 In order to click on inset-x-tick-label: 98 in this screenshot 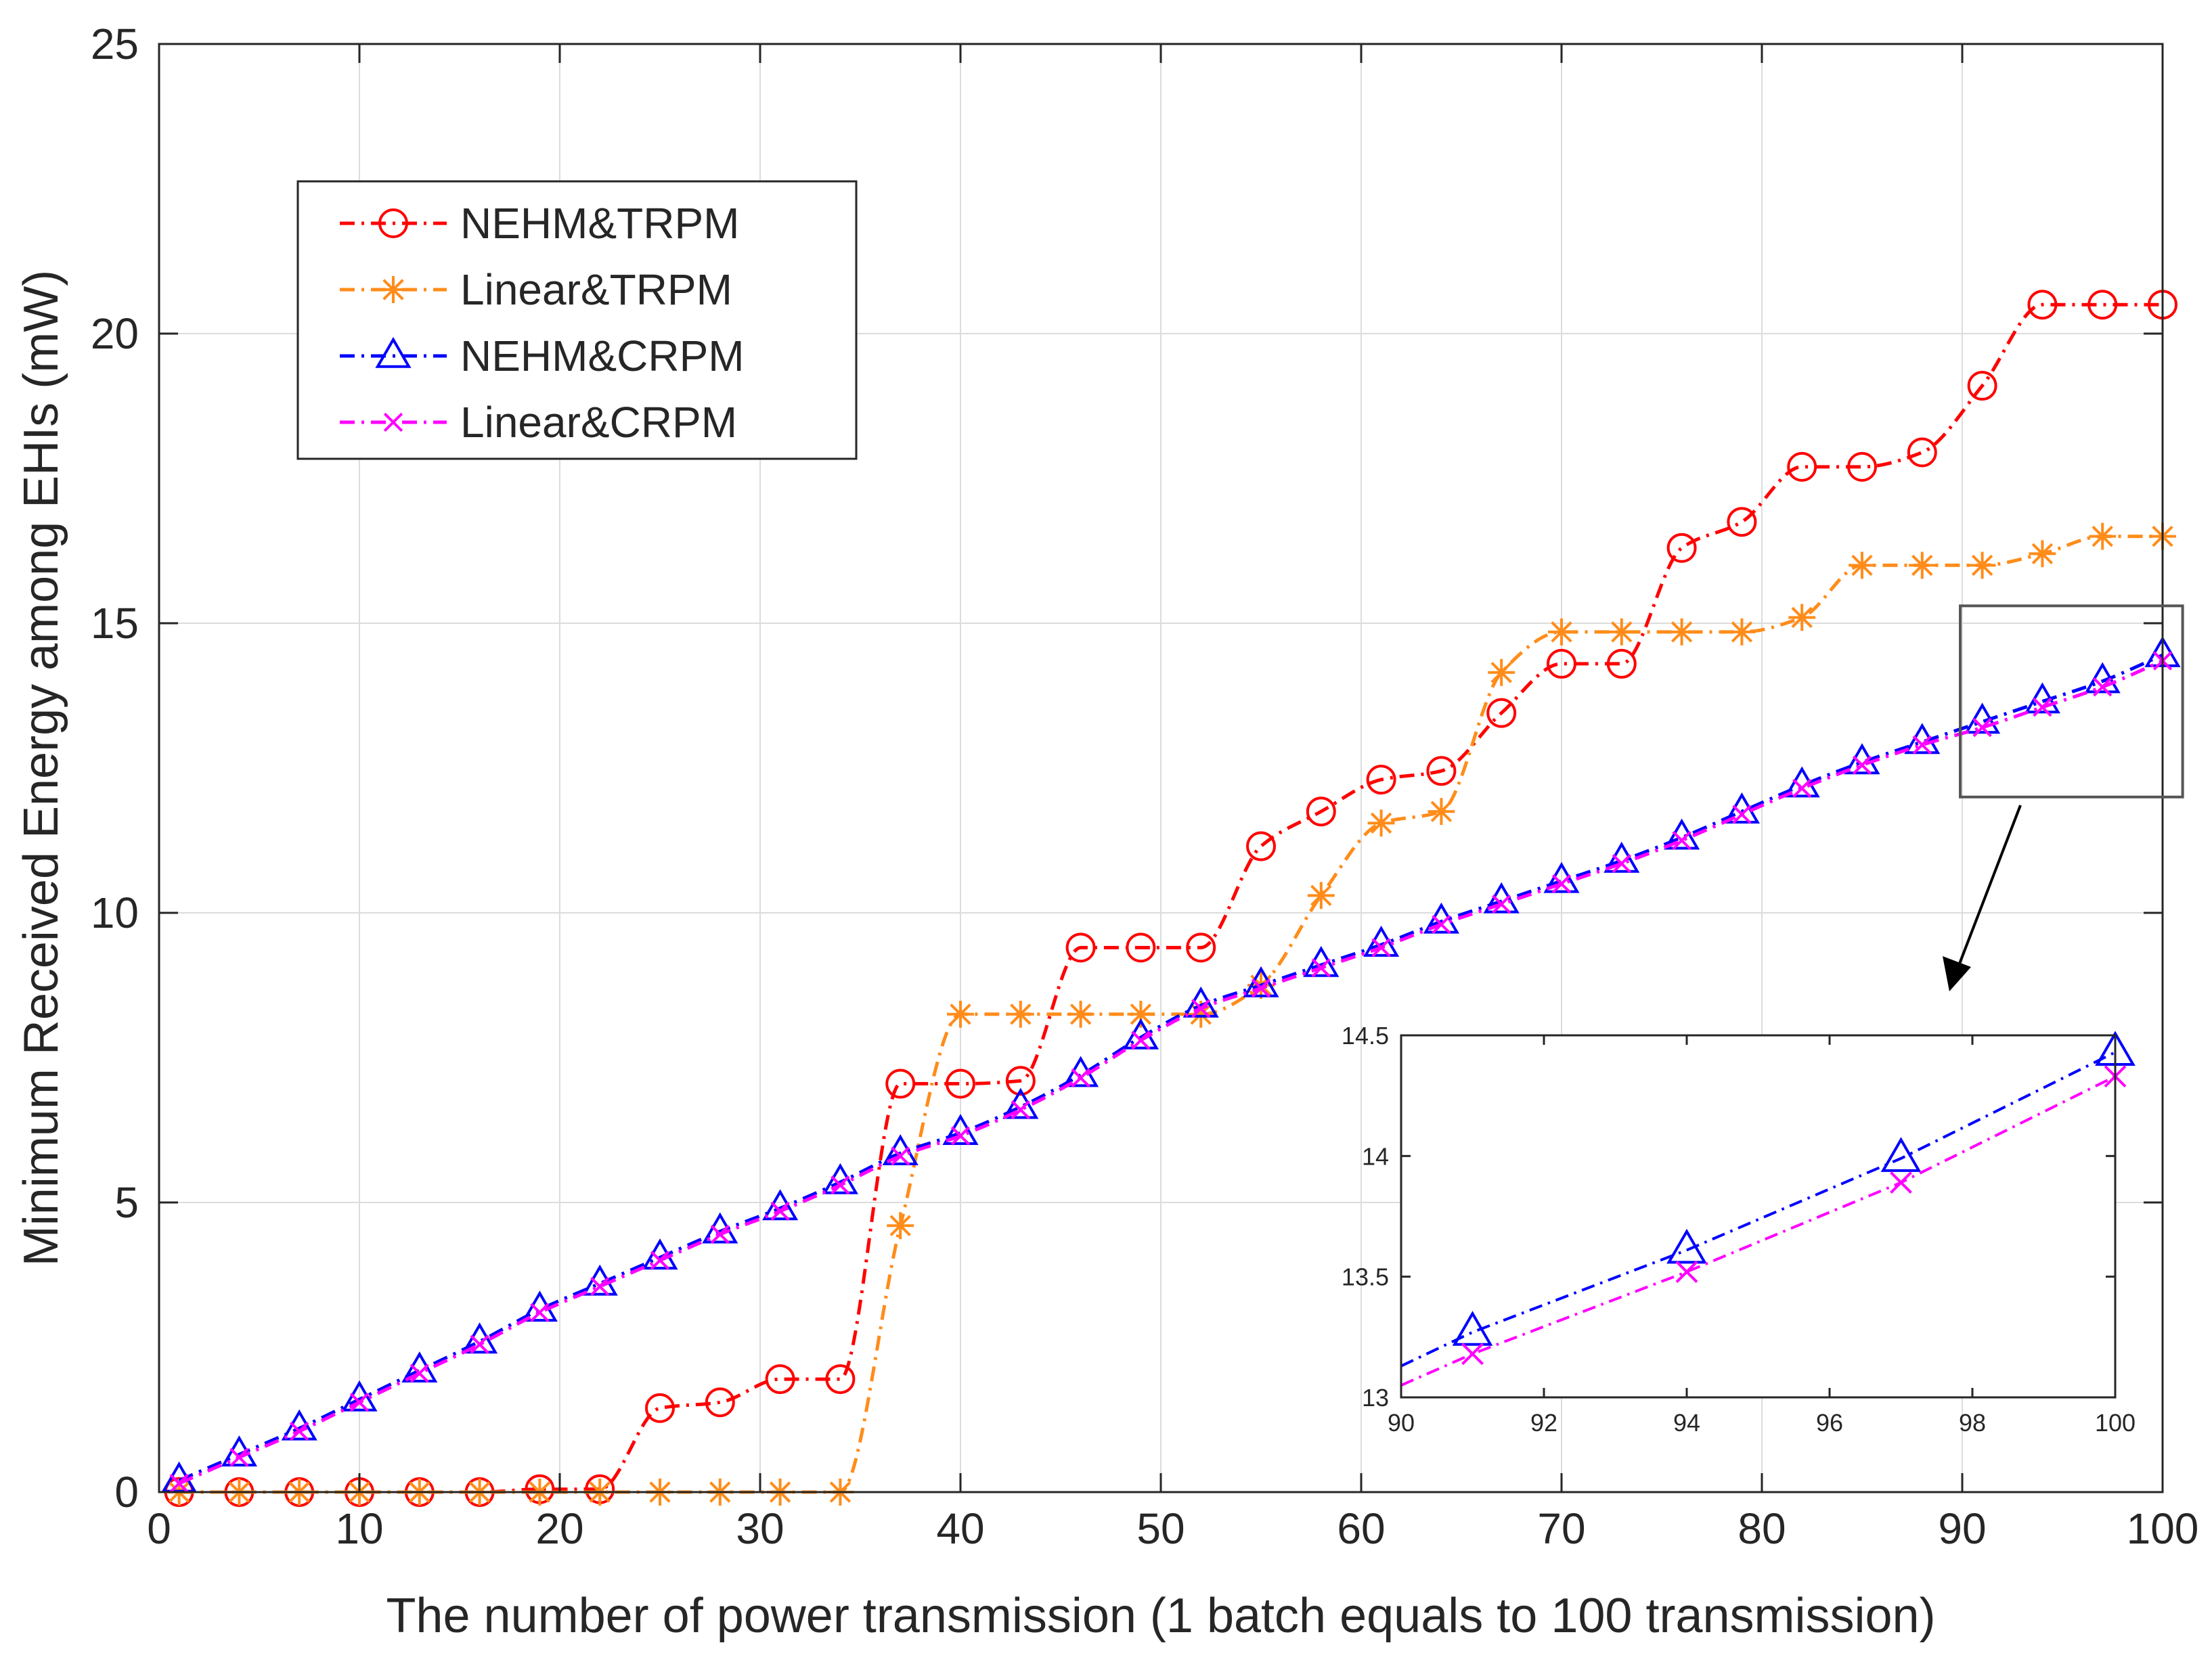, I will do `click(1972, 1423)`.